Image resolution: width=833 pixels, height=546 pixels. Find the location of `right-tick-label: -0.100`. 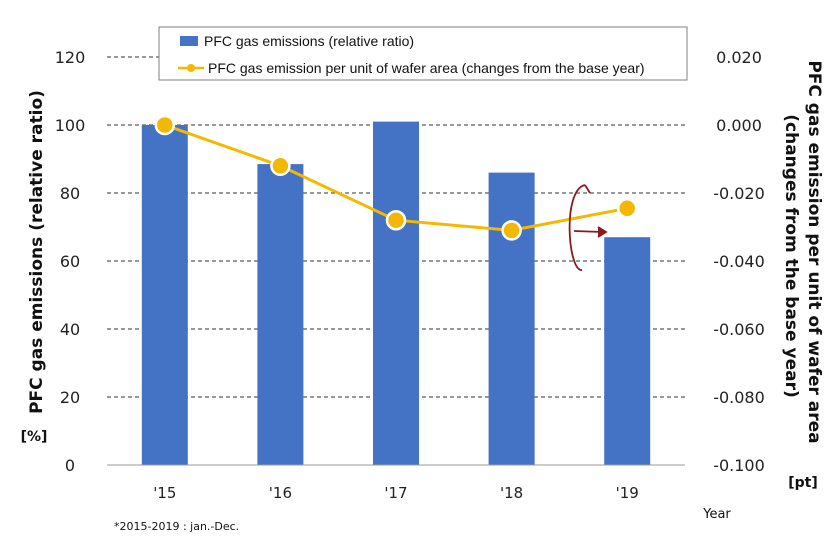

right-tick-label: -0.100 is located at coordinates (739, 465).